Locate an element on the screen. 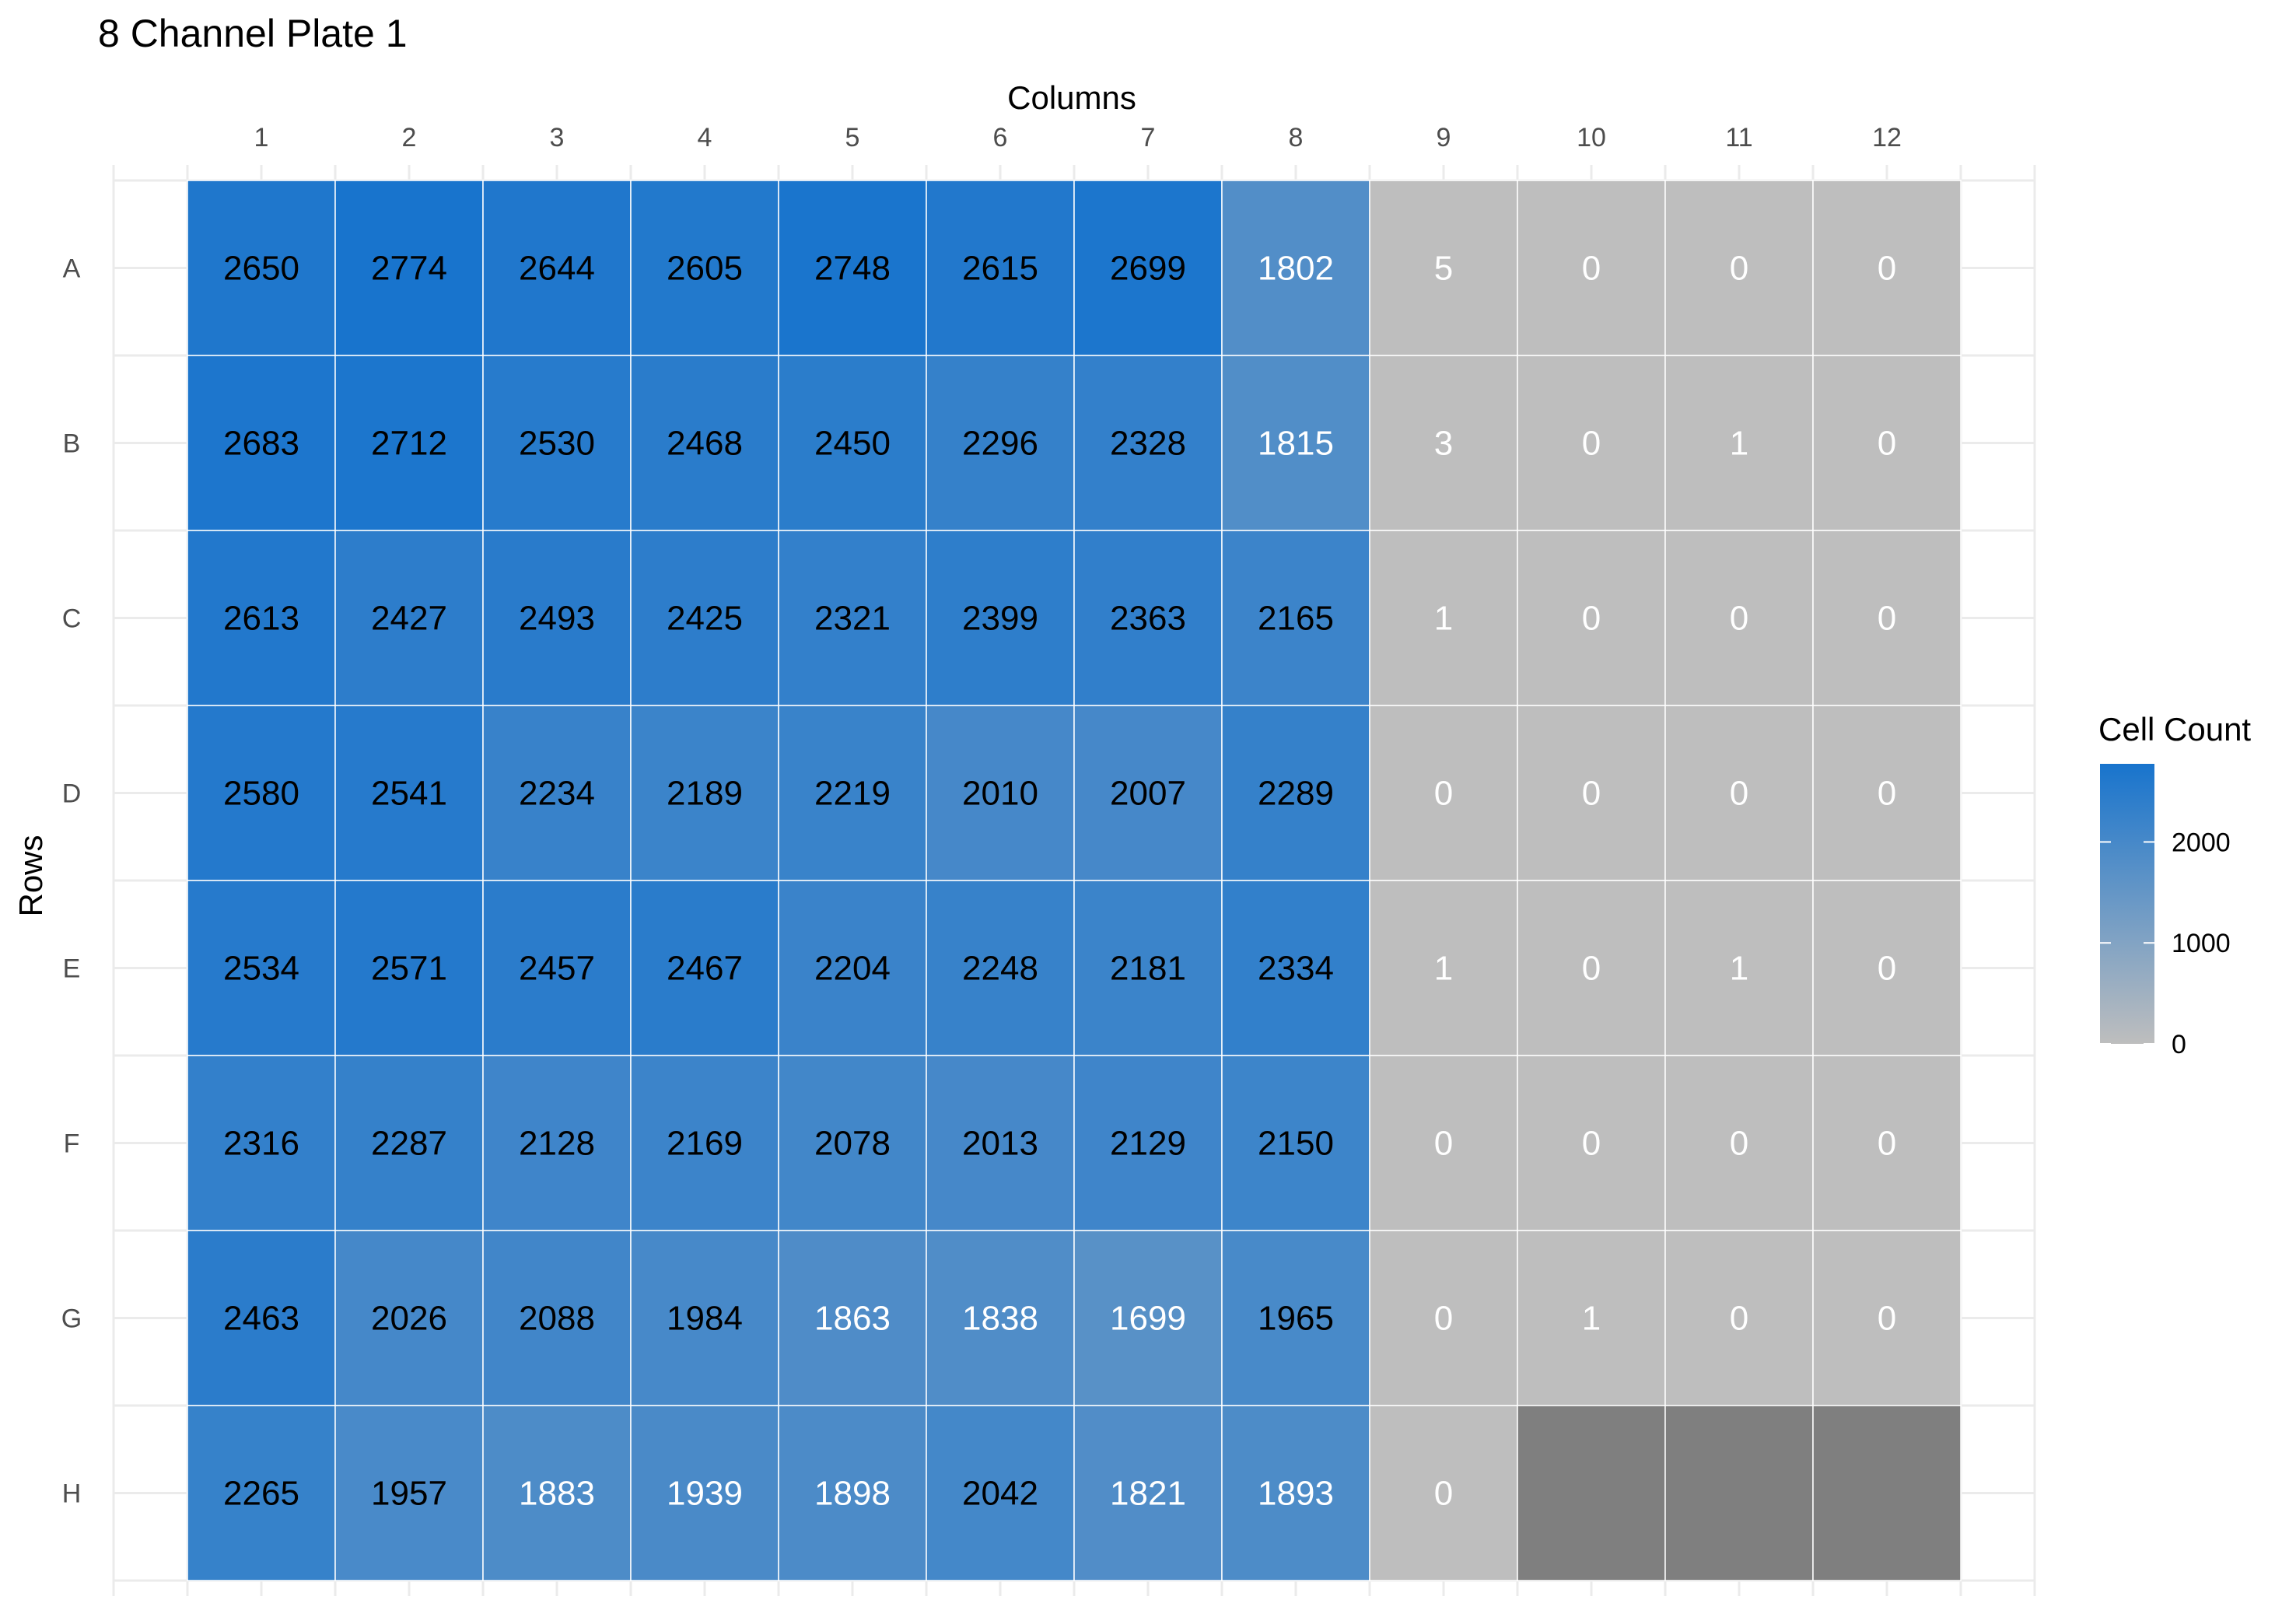  cell-value-label: 2457 is located at coordinates (557, 969).